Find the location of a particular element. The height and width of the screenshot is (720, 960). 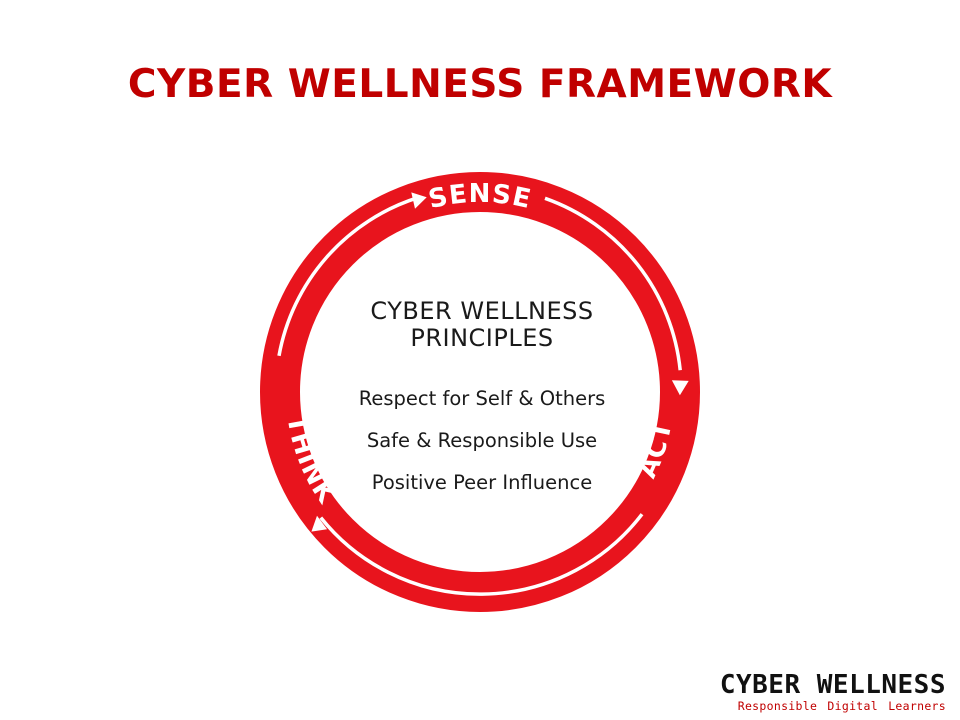

principle-item-peer-influence: Positive Peer Influence is located at coordinates (482, 482).